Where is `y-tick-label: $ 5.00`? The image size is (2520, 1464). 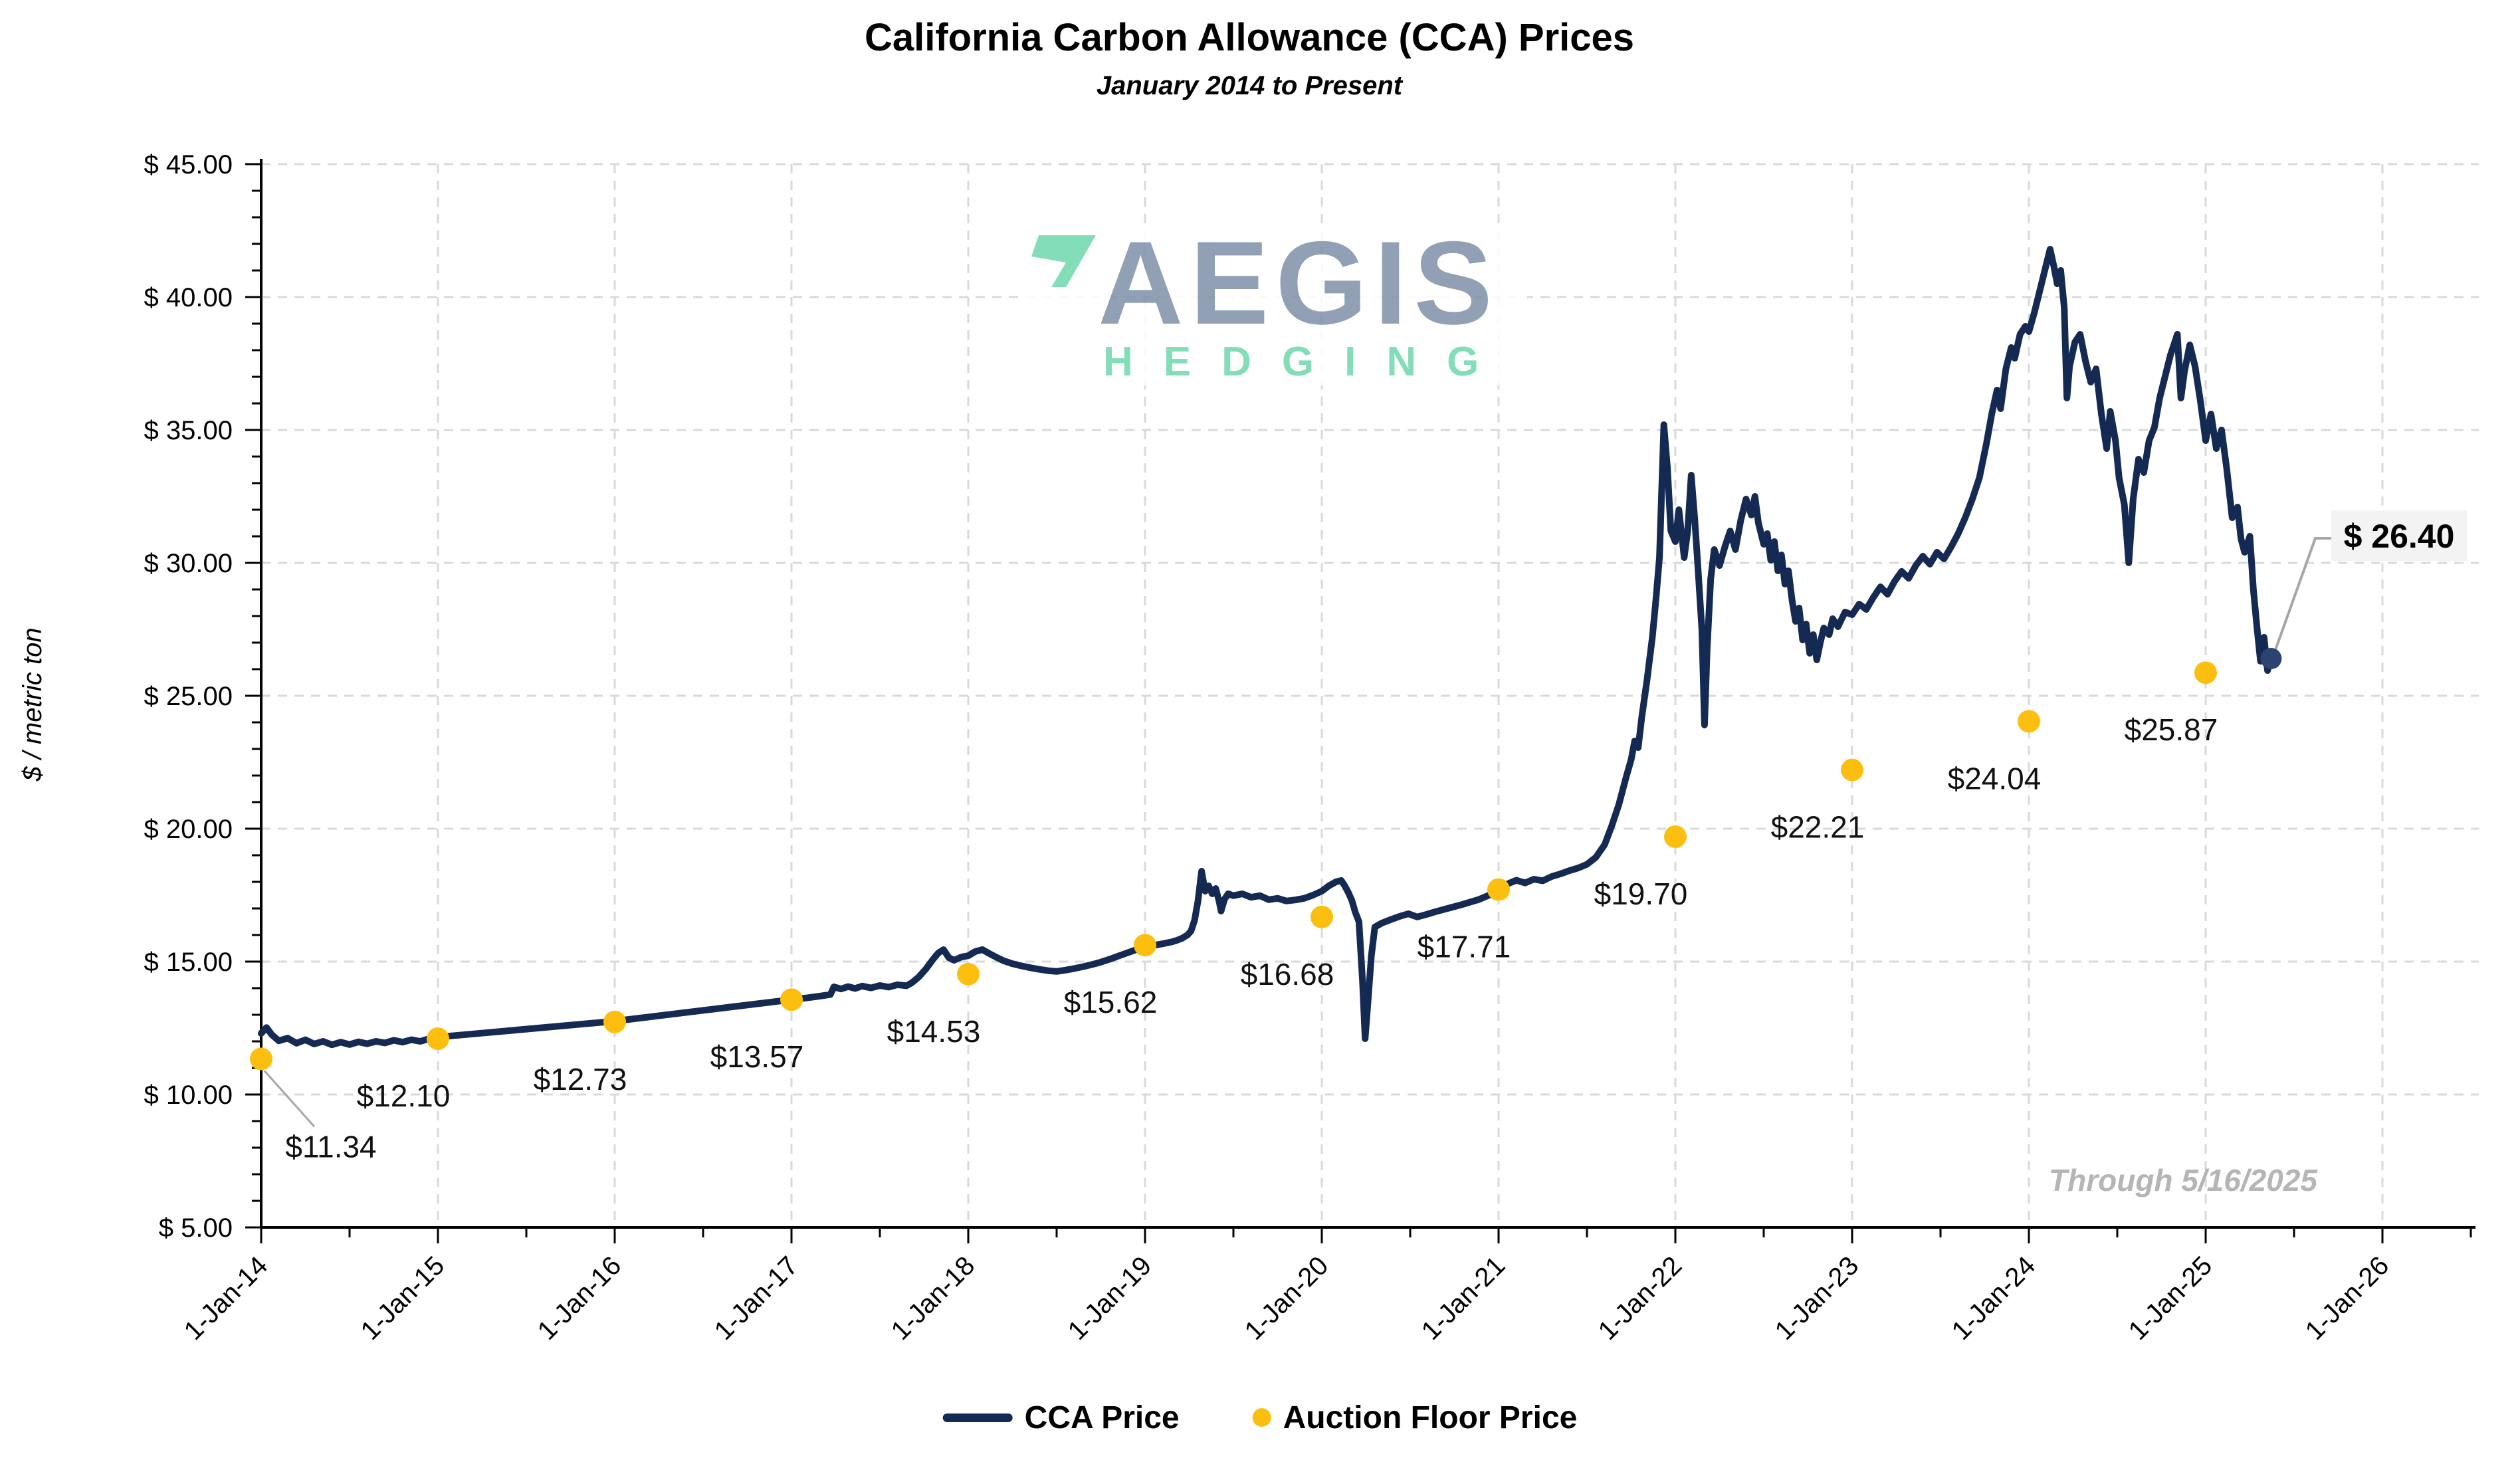 y-tick-label: $ 5.00 is located at coordinates (196, 1228).